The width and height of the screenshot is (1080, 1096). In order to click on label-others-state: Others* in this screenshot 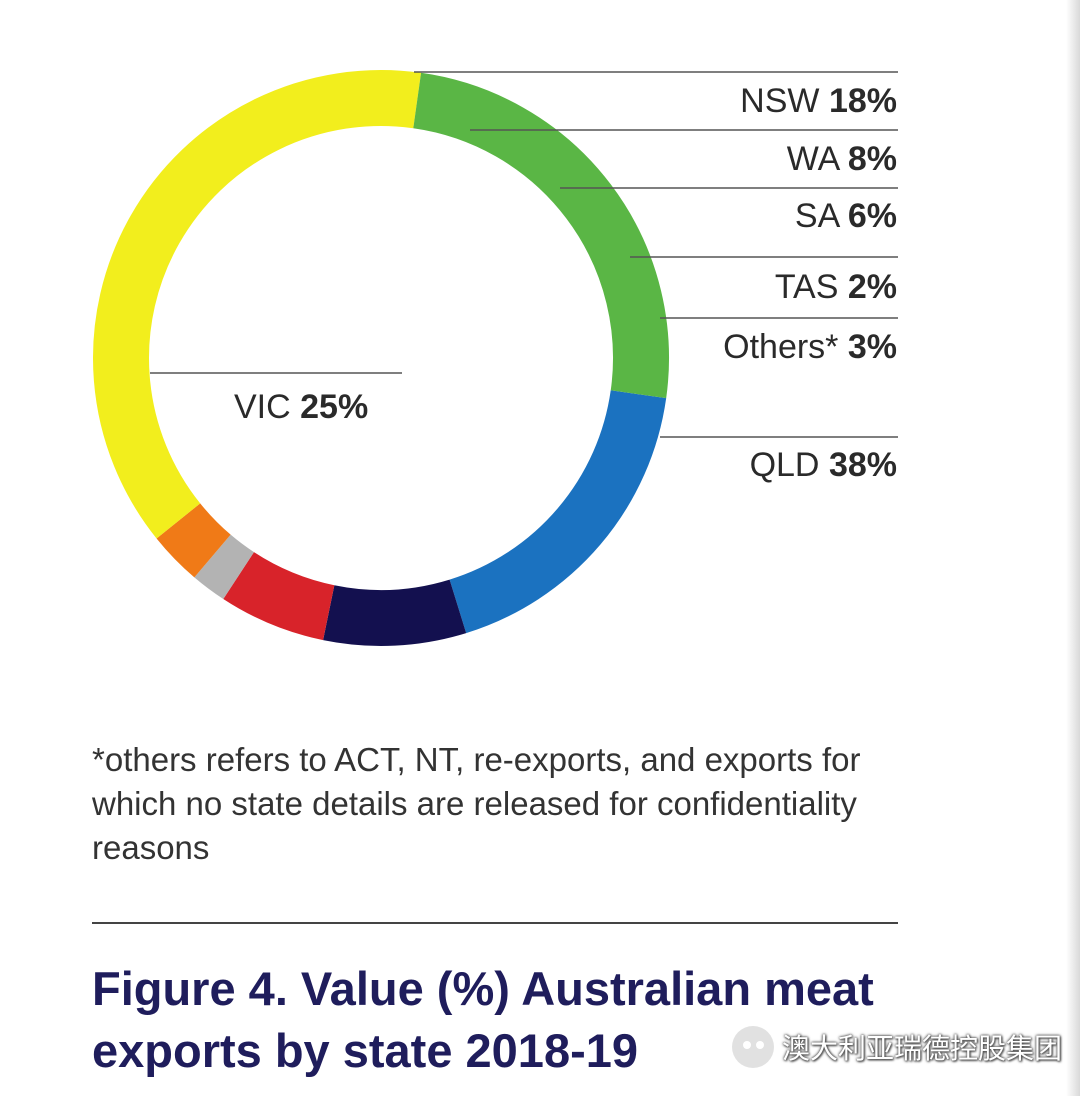, I will do `click(785, 347)`.